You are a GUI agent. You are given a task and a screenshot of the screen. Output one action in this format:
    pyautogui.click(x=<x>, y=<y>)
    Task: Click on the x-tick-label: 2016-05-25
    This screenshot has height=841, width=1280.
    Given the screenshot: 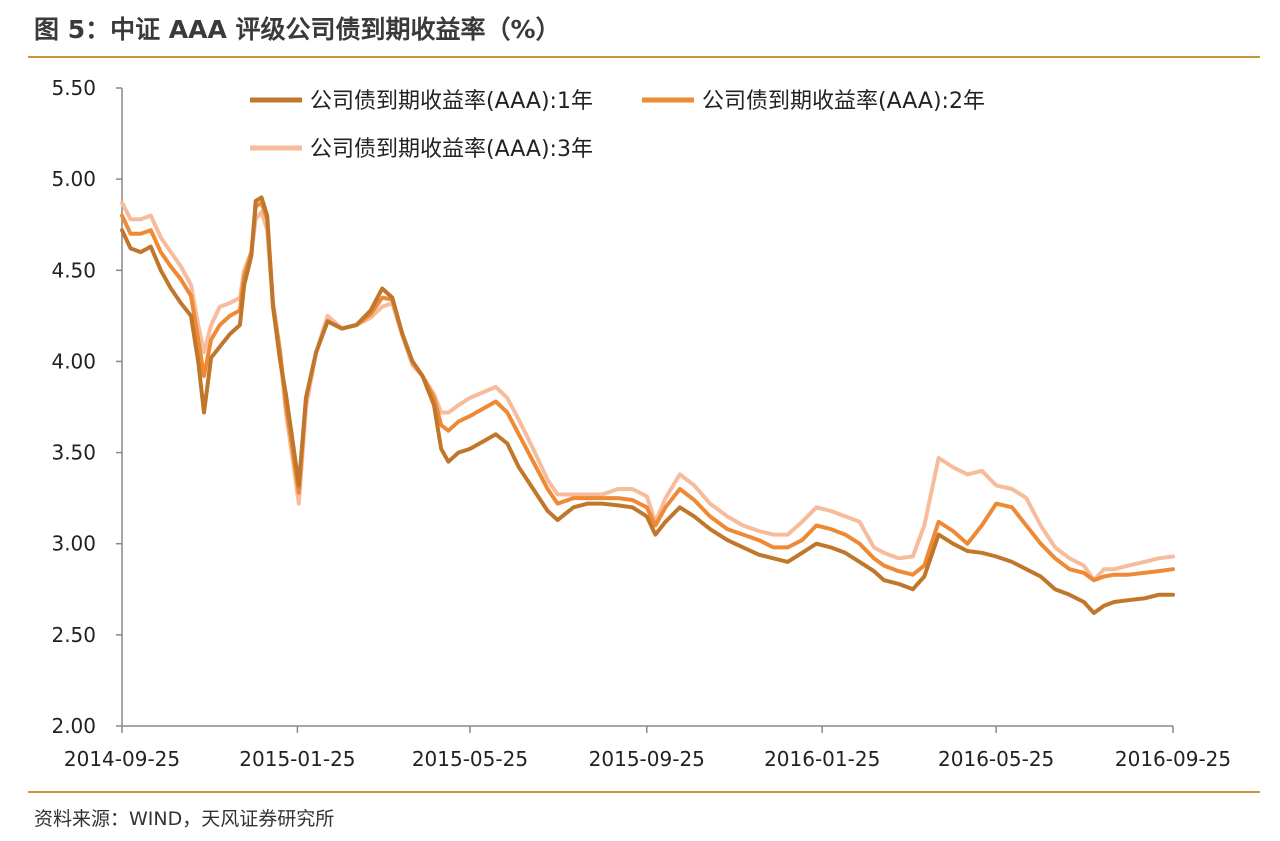 What is the action you would take?
    pyautogui.click(x=996, y=759)
    